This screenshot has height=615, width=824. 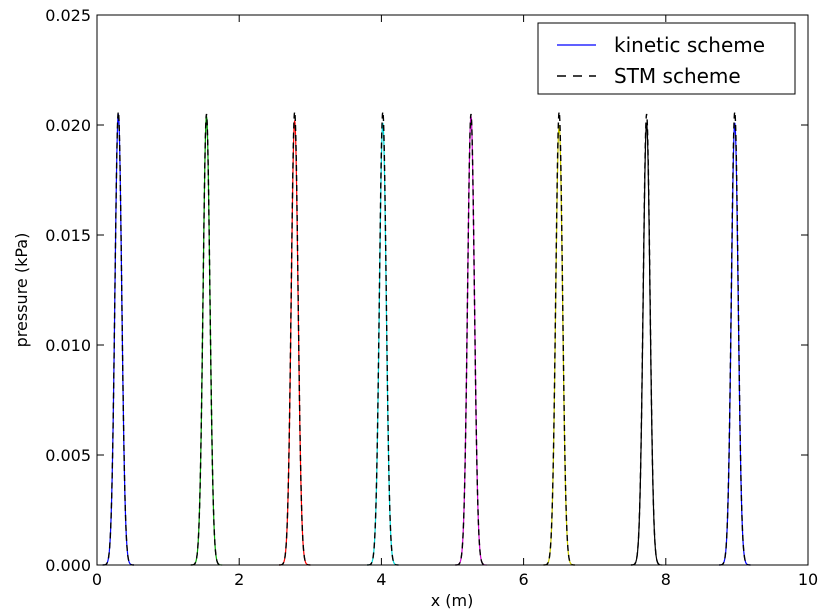 What do you see at coordinates (68, 345) in the screenshot?
I see `y-tick-label: 0.010` at bounding box center [68, 345].